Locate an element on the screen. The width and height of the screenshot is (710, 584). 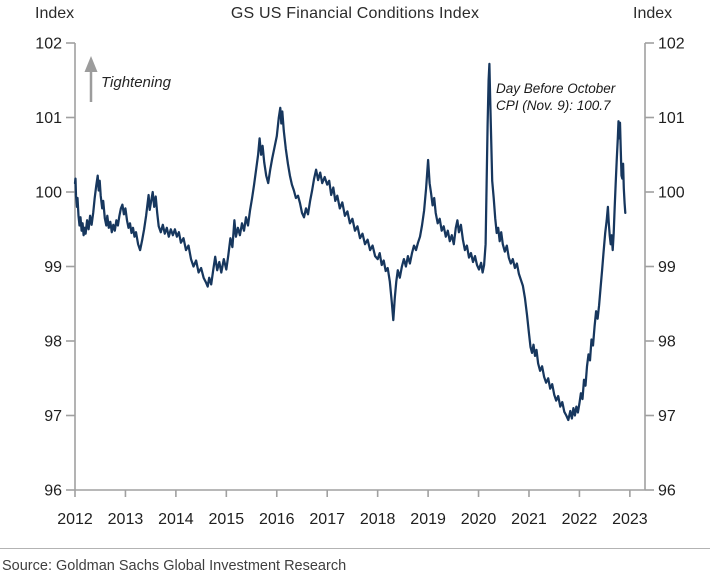
cpi-annotation: Day Before October CPI (Nov. 9): 100.7 is located at coordinates (555, 97).